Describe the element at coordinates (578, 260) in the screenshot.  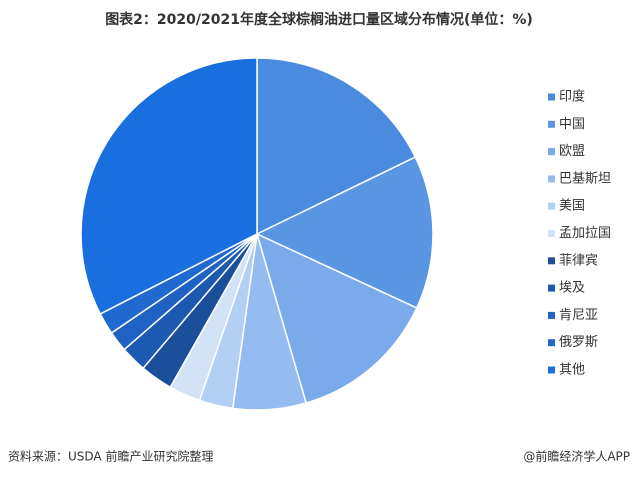
I see `legend-label: 菲律宾` at that location.